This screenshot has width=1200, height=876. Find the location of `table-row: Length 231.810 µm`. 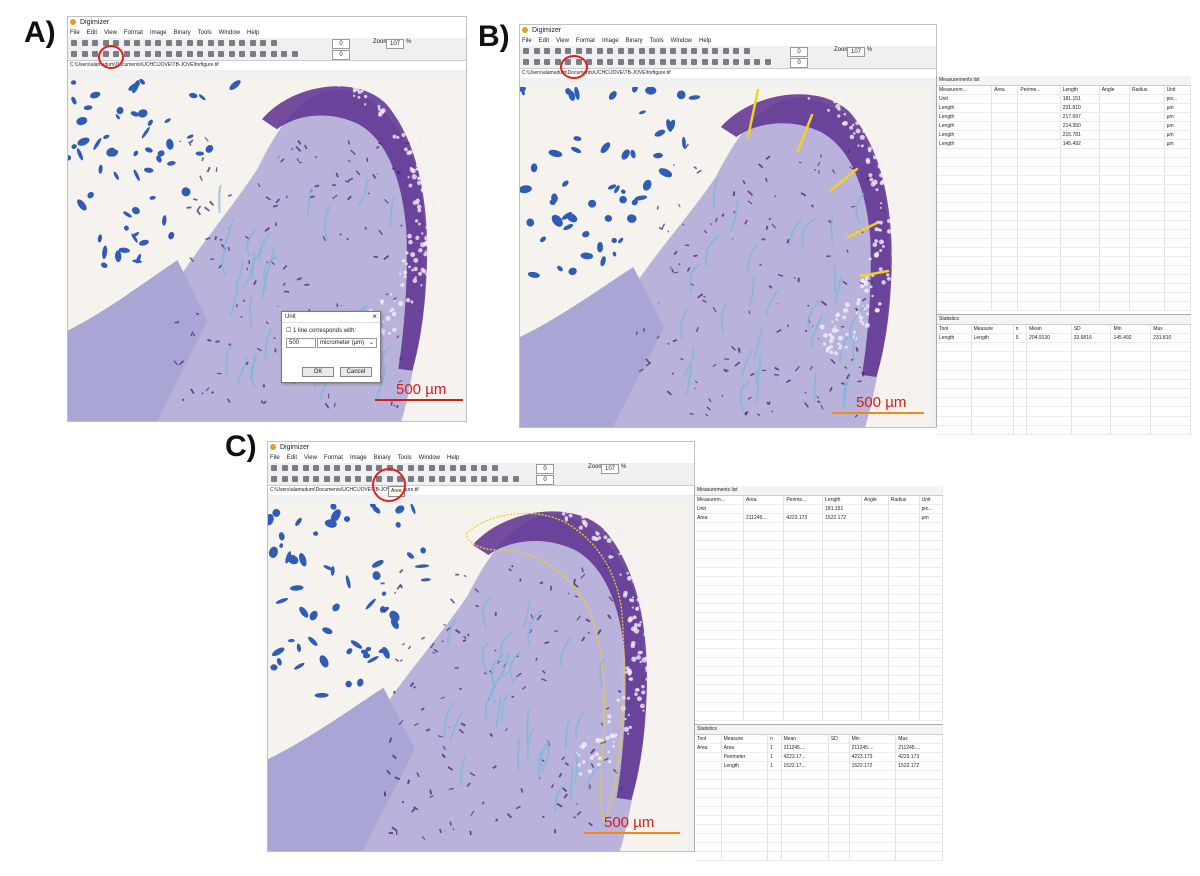

table-row: Length 231.810 µm is located at coordinates (1064, 108).